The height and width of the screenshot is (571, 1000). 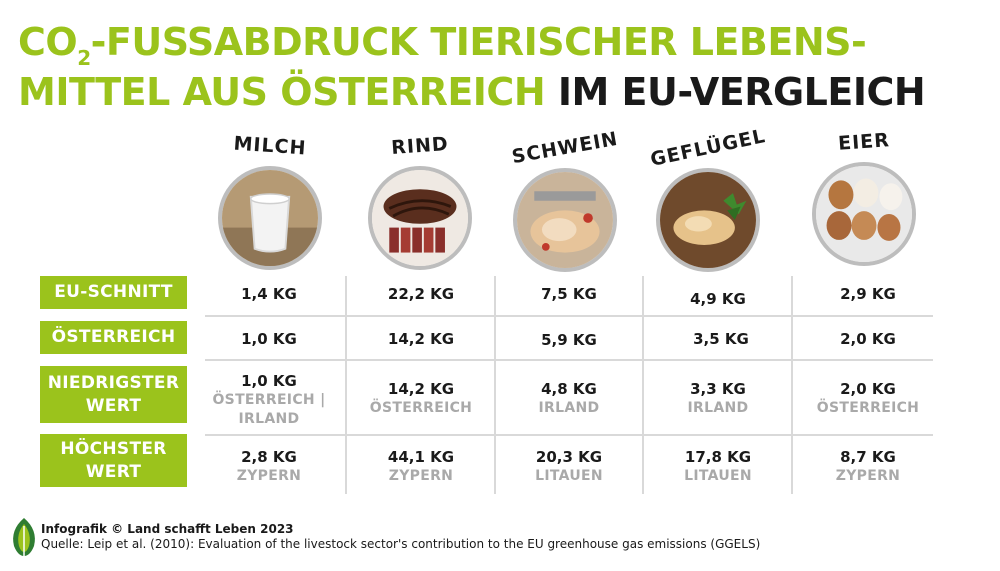 What do you see at coordinates (113, 460) in the screenshot?
I see `row-label-hoechster: HÖCHSTER WERT` at bounding box center [113, 460].